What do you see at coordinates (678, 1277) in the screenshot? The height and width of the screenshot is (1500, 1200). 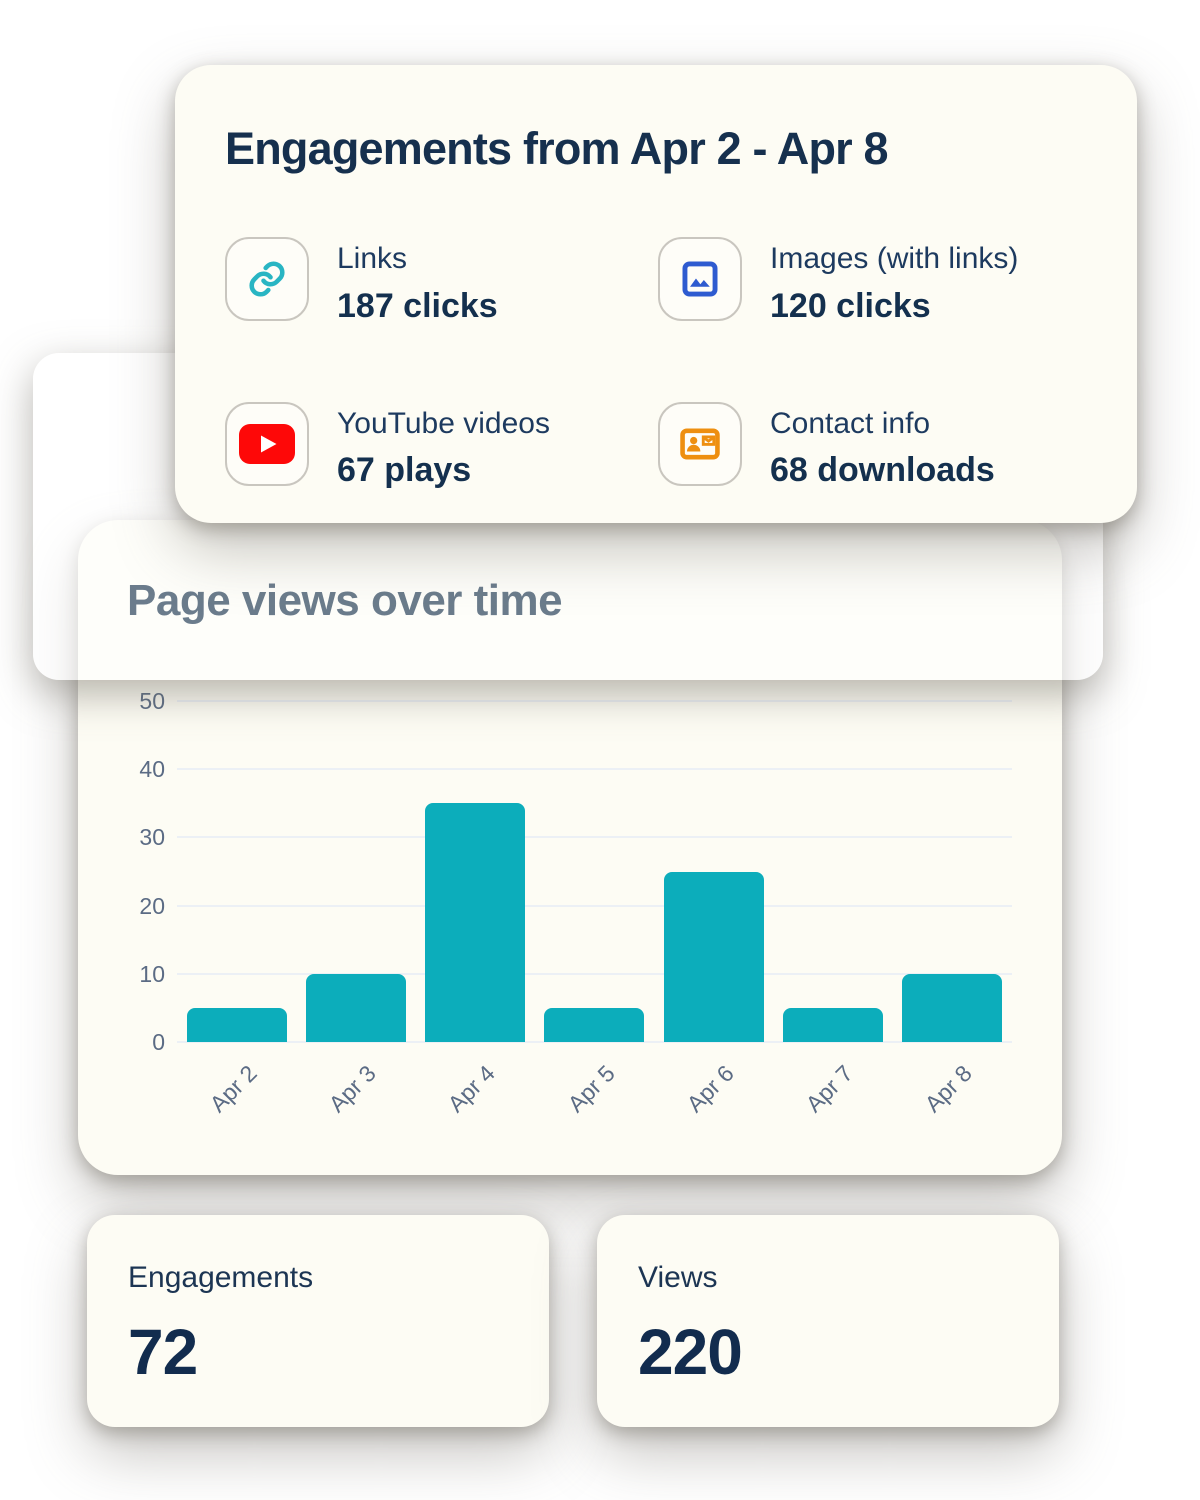 I see `summary-label: Views` at bounding box center [678, 1277].